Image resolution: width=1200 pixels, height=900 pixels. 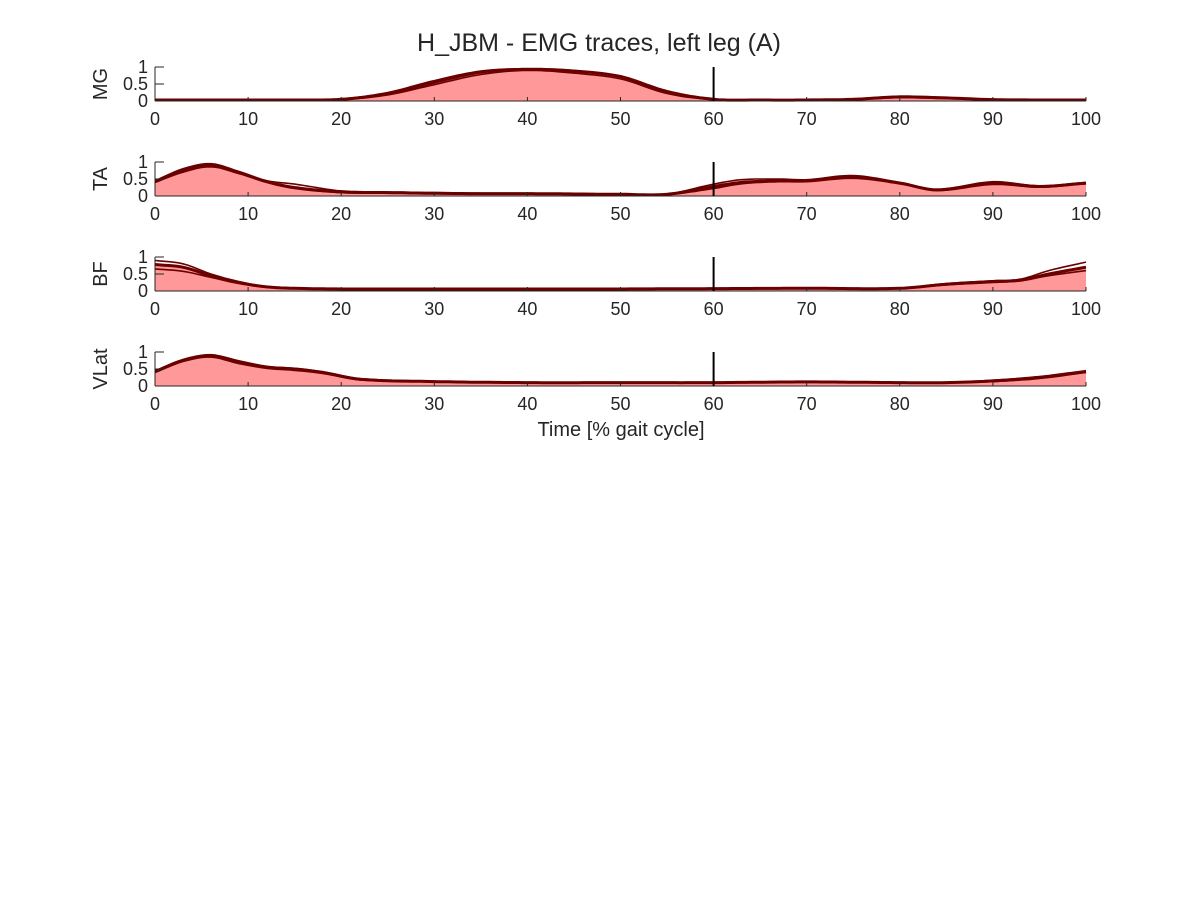 What do you see at coordinates (620, 430) in the screenshot?
I see `x-axis-label: Time [% gait cycle]` at bounding box center [620, 430].